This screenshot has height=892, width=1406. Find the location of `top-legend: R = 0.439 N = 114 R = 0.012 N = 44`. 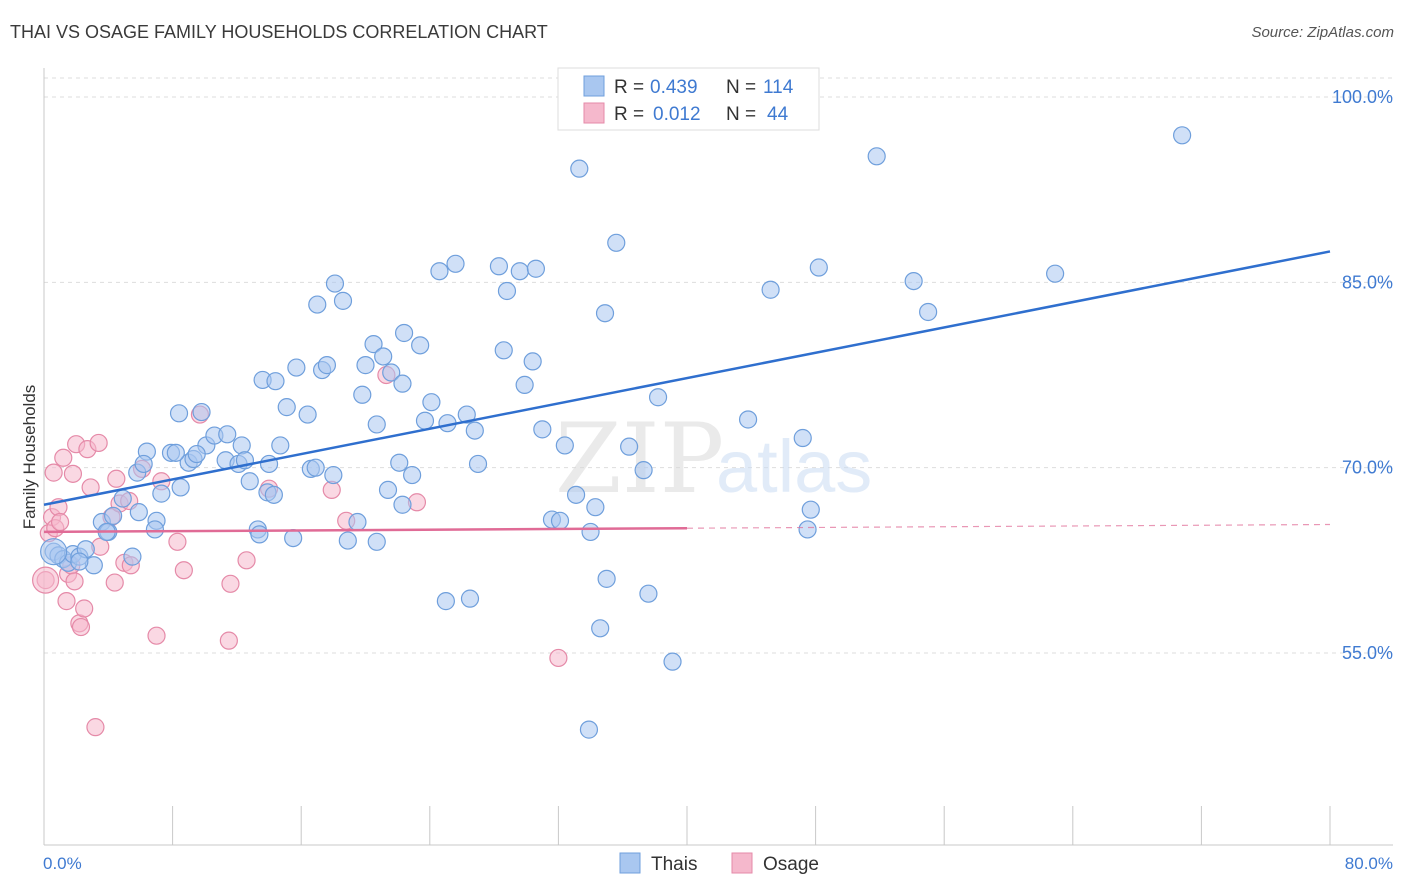

top-legend: R = 0.439 N = 114 R = 0.012 N = 44 is located at coordinates (688, 99).